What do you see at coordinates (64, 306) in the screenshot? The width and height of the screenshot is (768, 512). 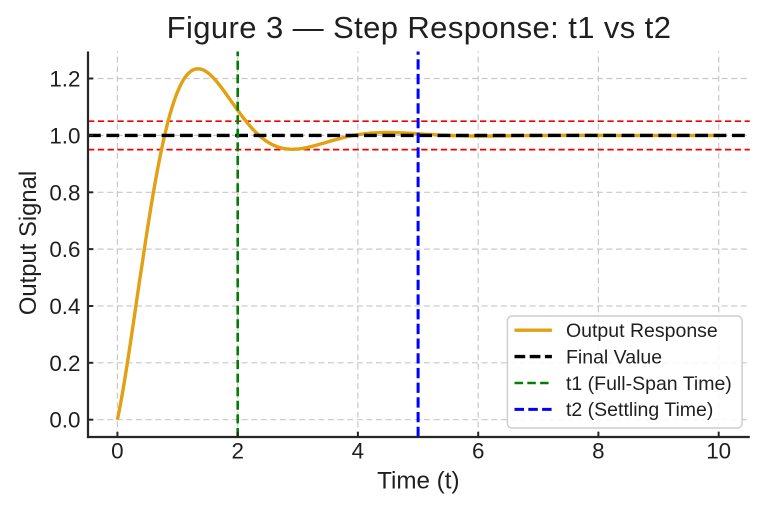 I see `svg-text: 0.4` at bounding box center [64, 306].